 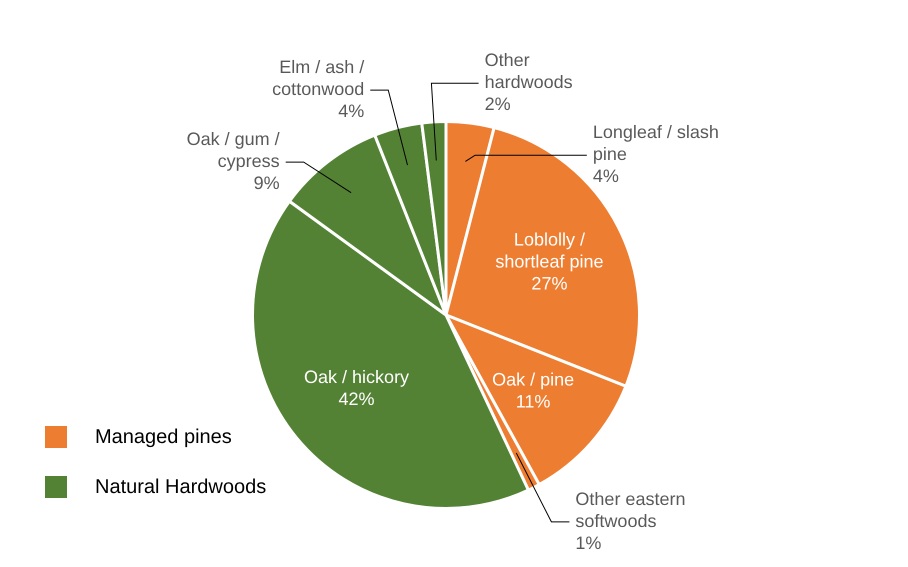 What do you see at coordinates (533, 380) in the screenshot?
I see `slice-label: Oak / pine` at bounding box center [533, 380].